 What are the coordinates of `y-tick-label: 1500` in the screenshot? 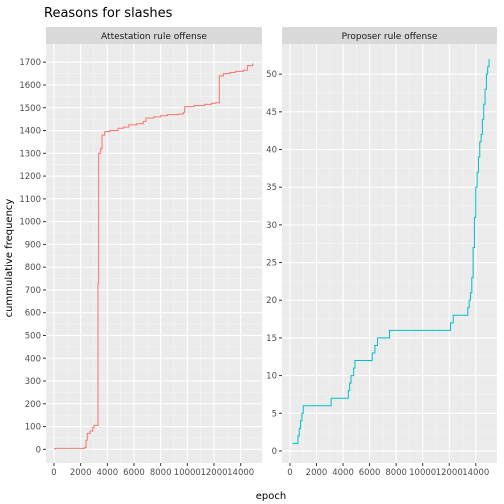 It's located at (30, 109).